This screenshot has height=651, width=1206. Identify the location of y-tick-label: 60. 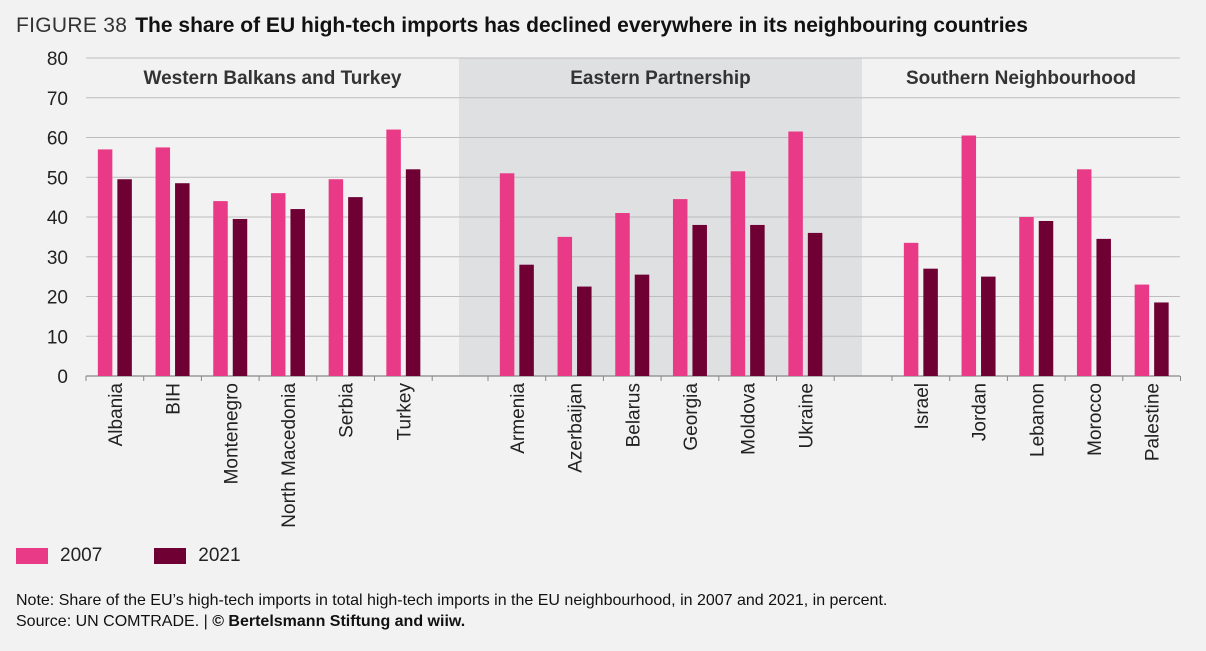
(57, 139).